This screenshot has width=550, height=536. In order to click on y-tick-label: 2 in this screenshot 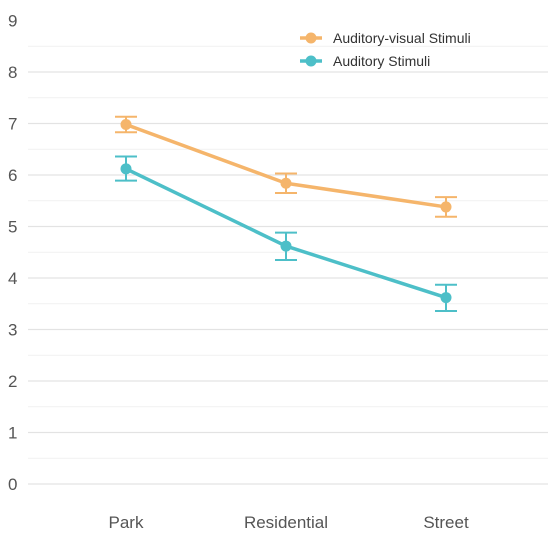, I will do `click(12, 381)`.